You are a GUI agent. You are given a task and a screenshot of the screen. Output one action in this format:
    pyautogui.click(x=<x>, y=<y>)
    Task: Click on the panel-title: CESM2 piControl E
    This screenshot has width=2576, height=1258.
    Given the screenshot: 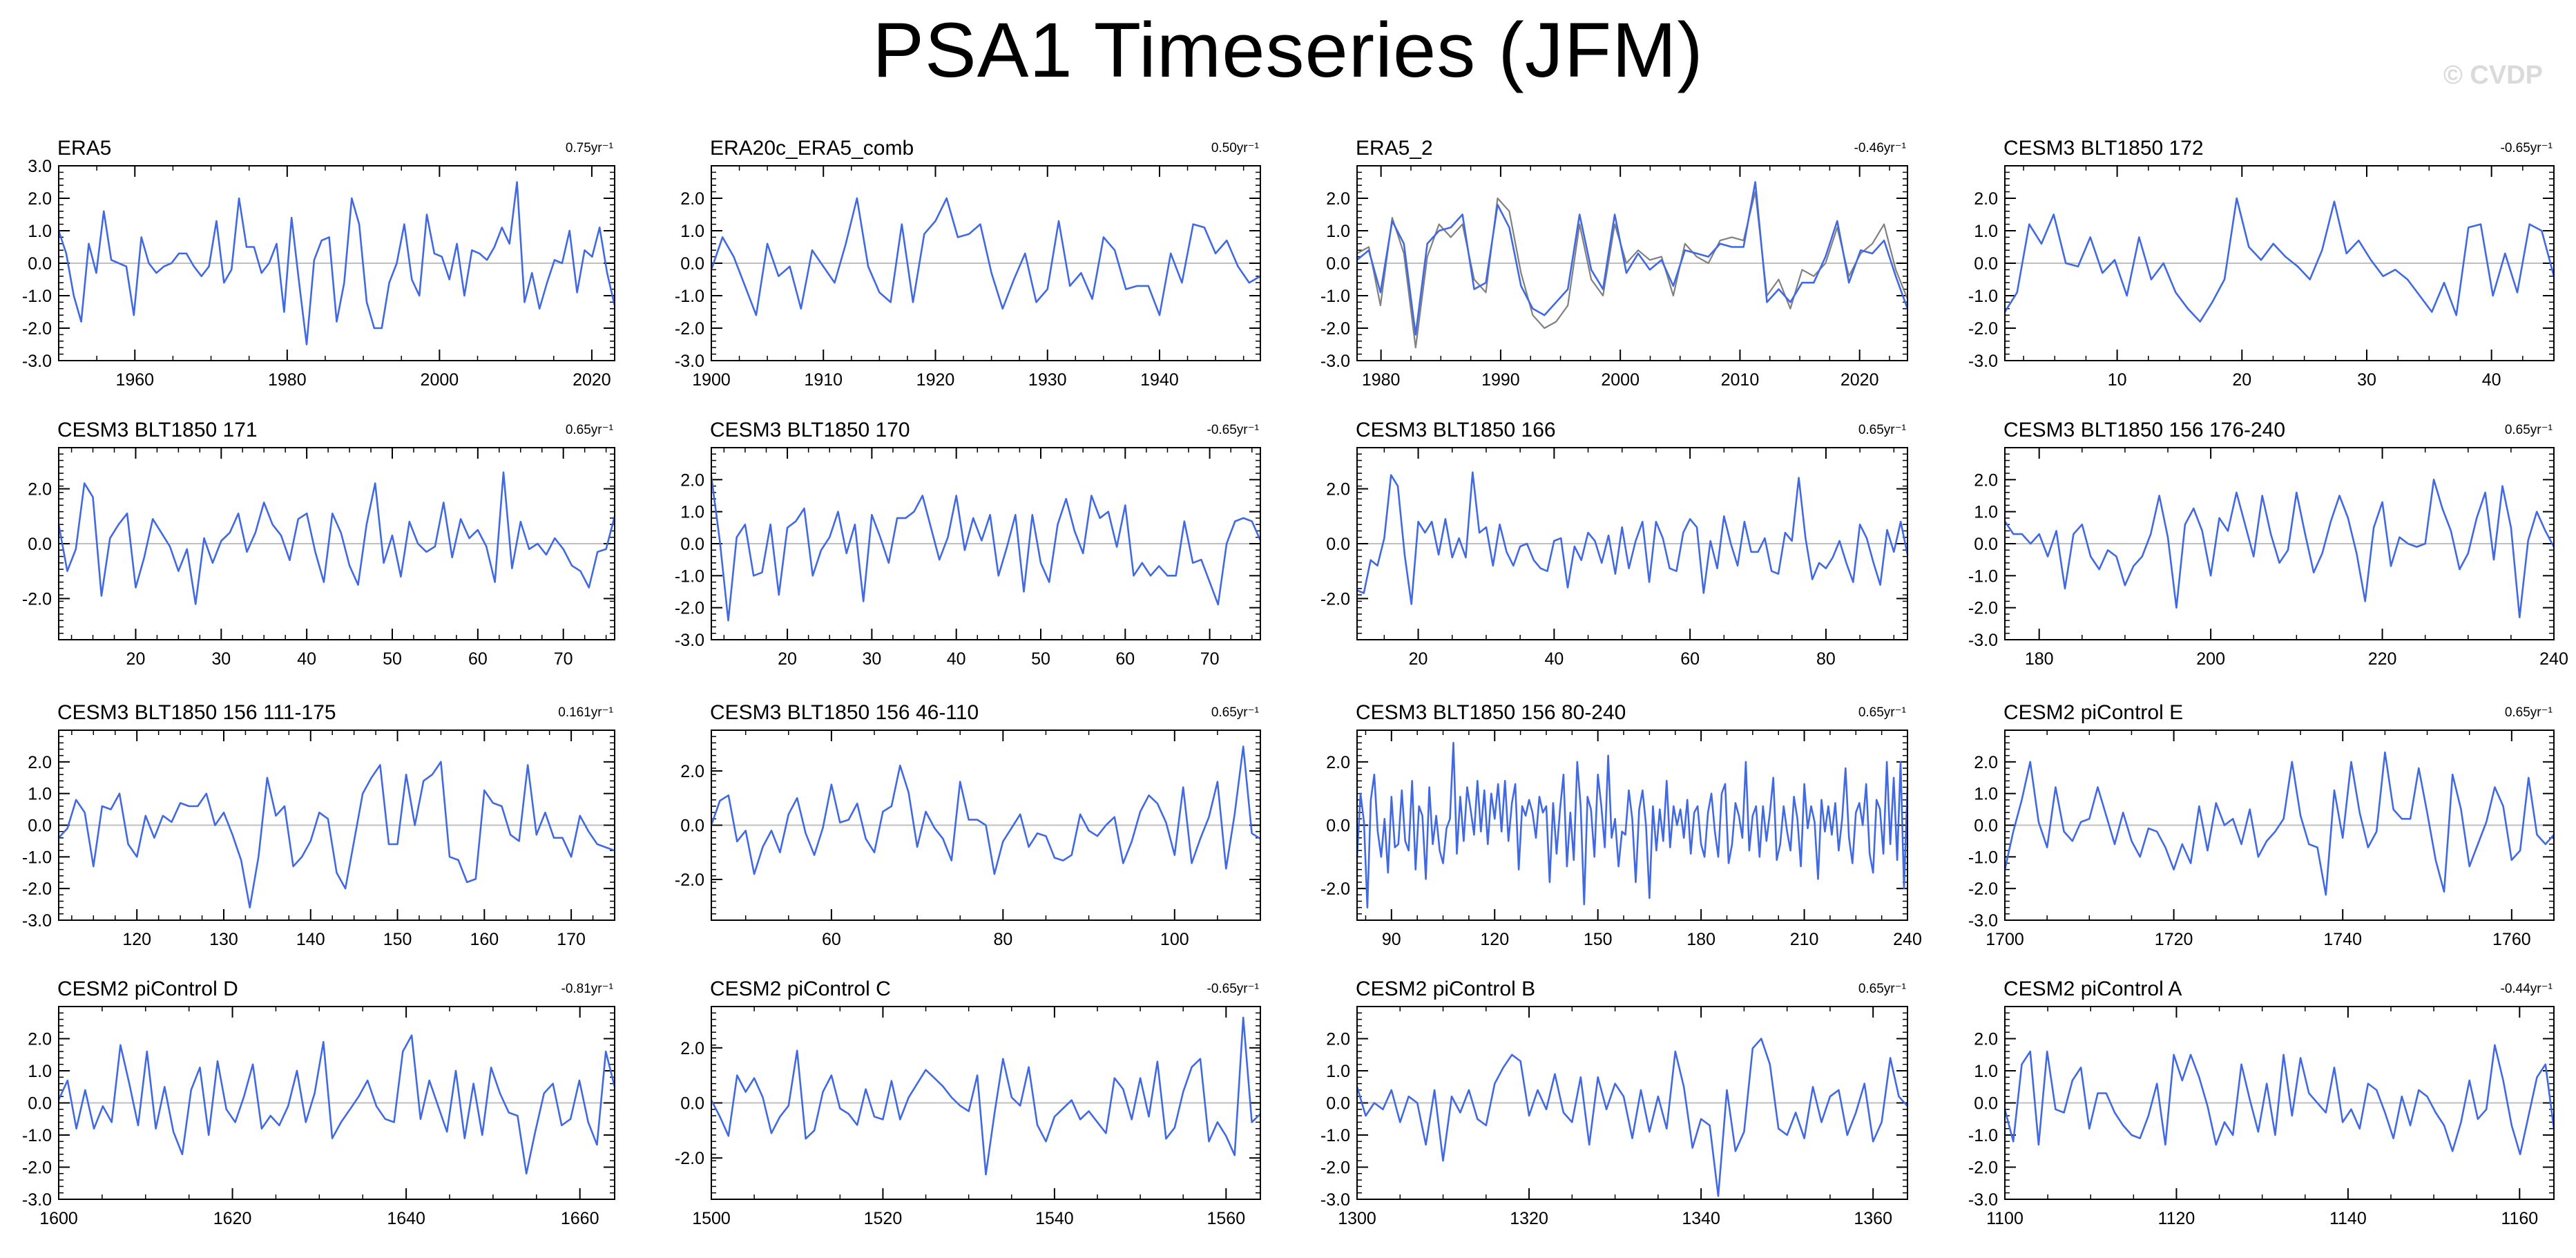 What is the action you would take?
    pyautogui.click(x=2093, y=712)
    